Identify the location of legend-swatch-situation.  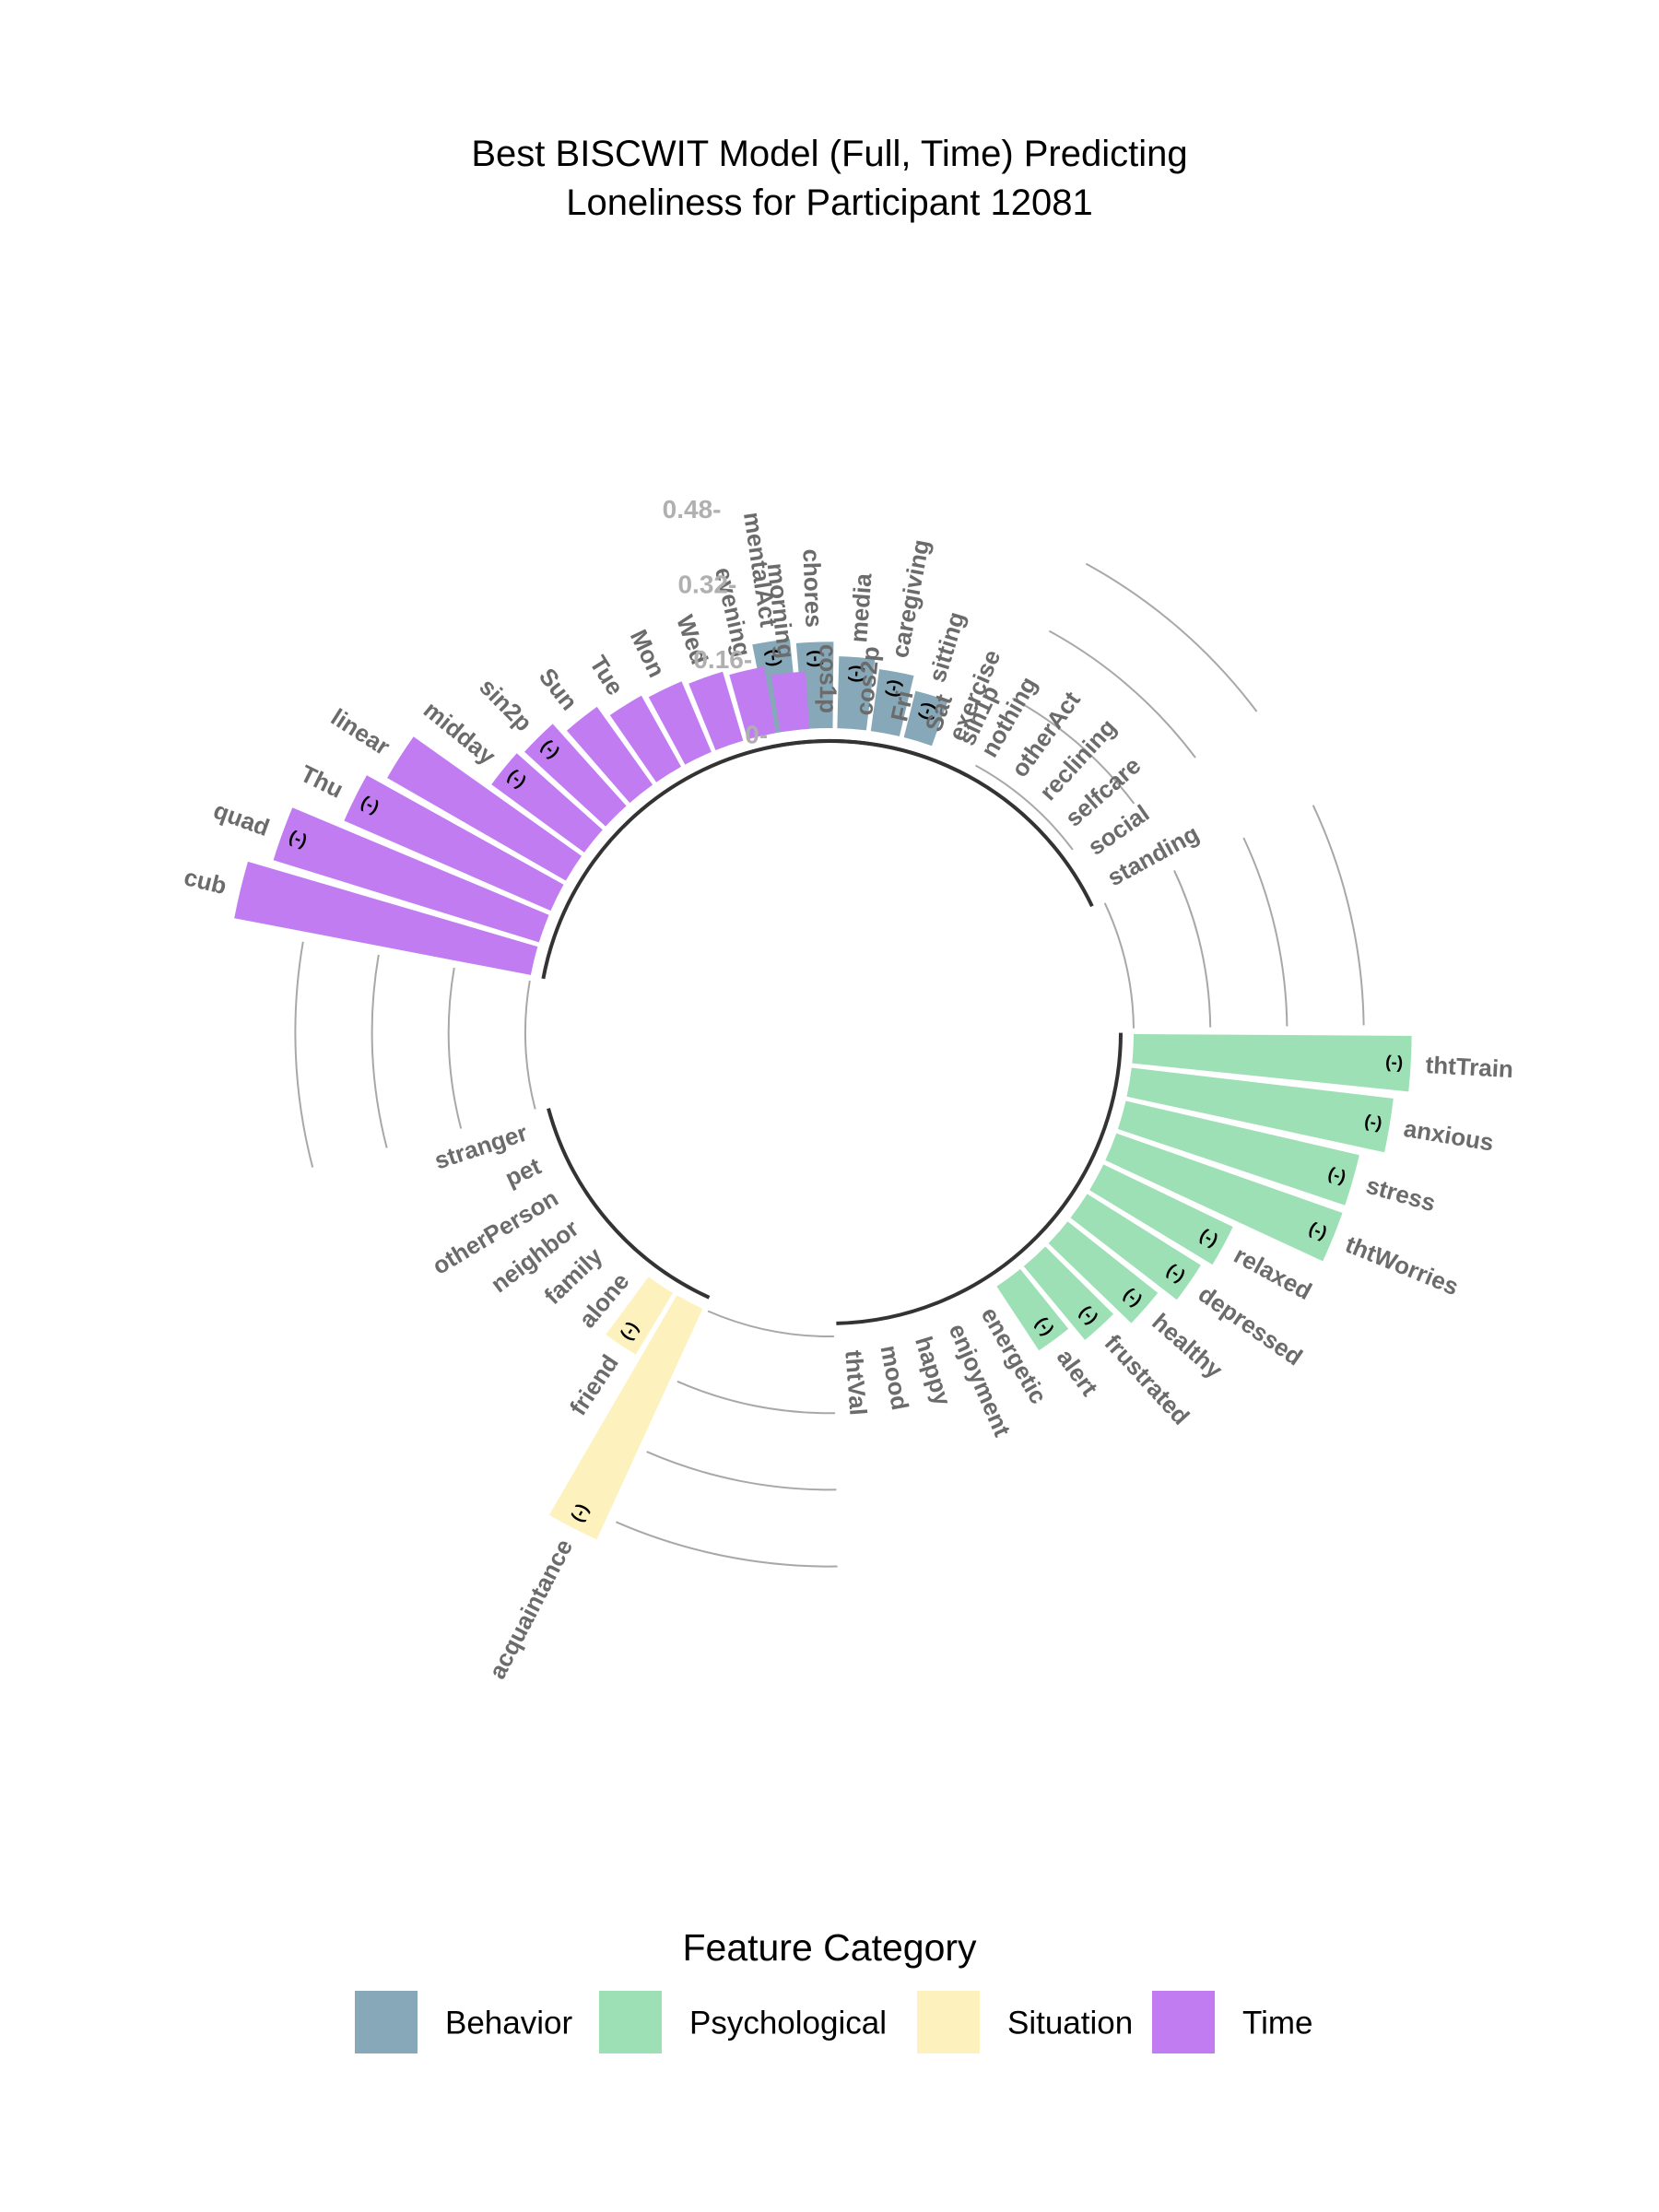
(948, 2022).